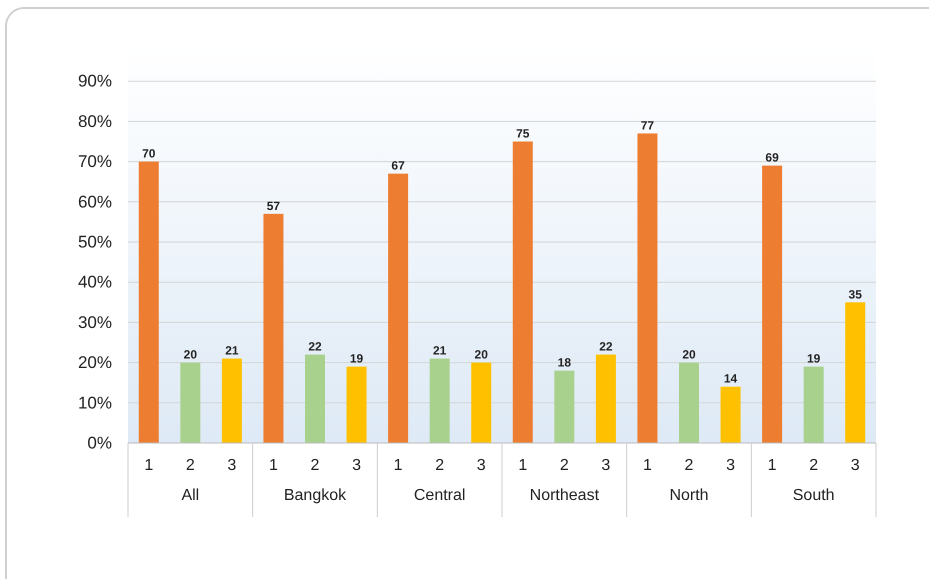  What do you see at coordinates (689, 495) in the screenshot?
I see `x-tick-label: North` at bounding box center [689, 495].